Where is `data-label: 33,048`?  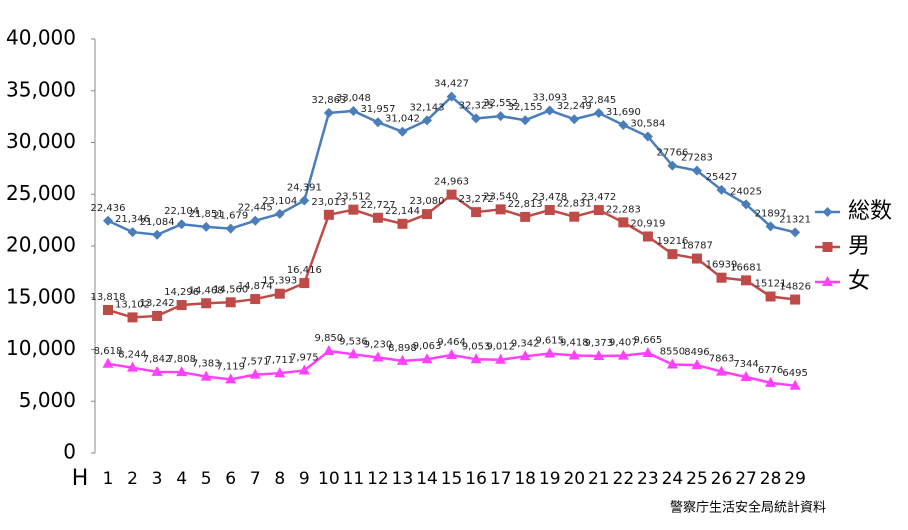 data-label: 33,048 is located at coordinates (353, 98).